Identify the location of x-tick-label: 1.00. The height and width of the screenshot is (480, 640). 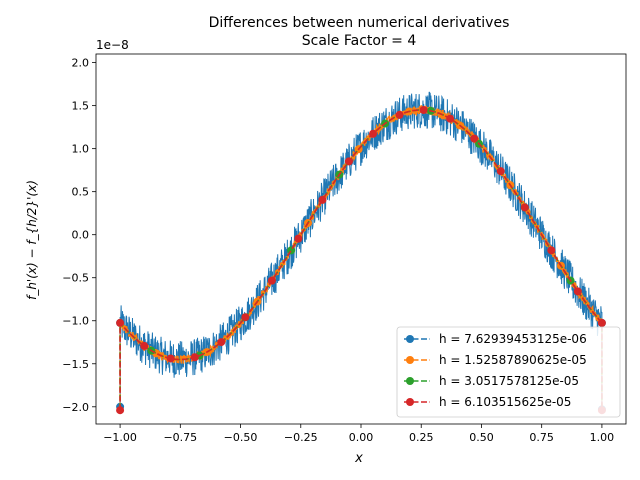
(602, 437).